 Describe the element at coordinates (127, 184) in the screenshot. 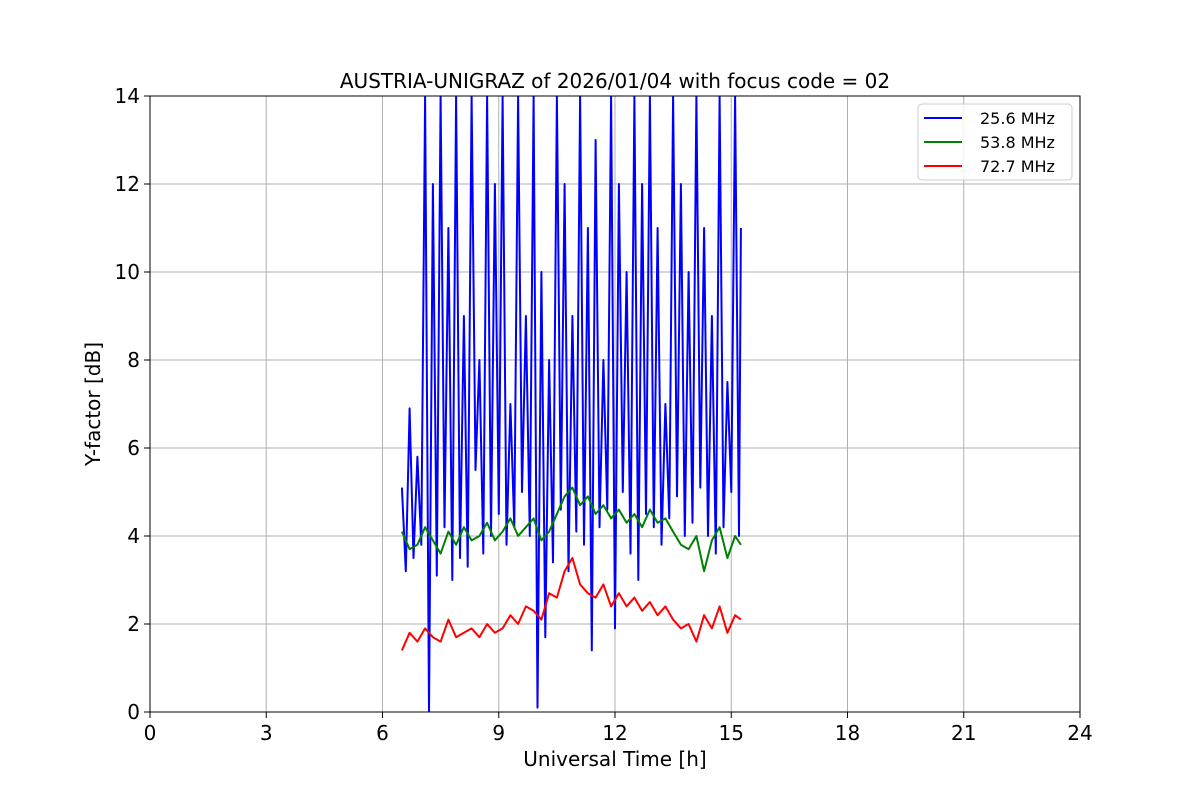

I see `y-tick-label: 12` at that location.